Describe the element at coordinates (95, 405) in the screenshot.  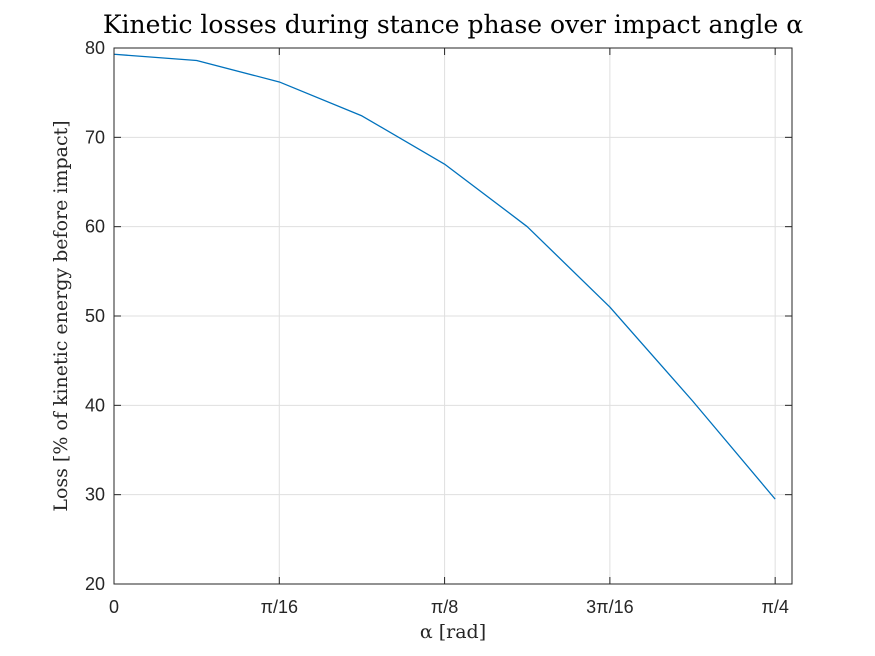
I see `y-tick-label-2: 40` at that location.